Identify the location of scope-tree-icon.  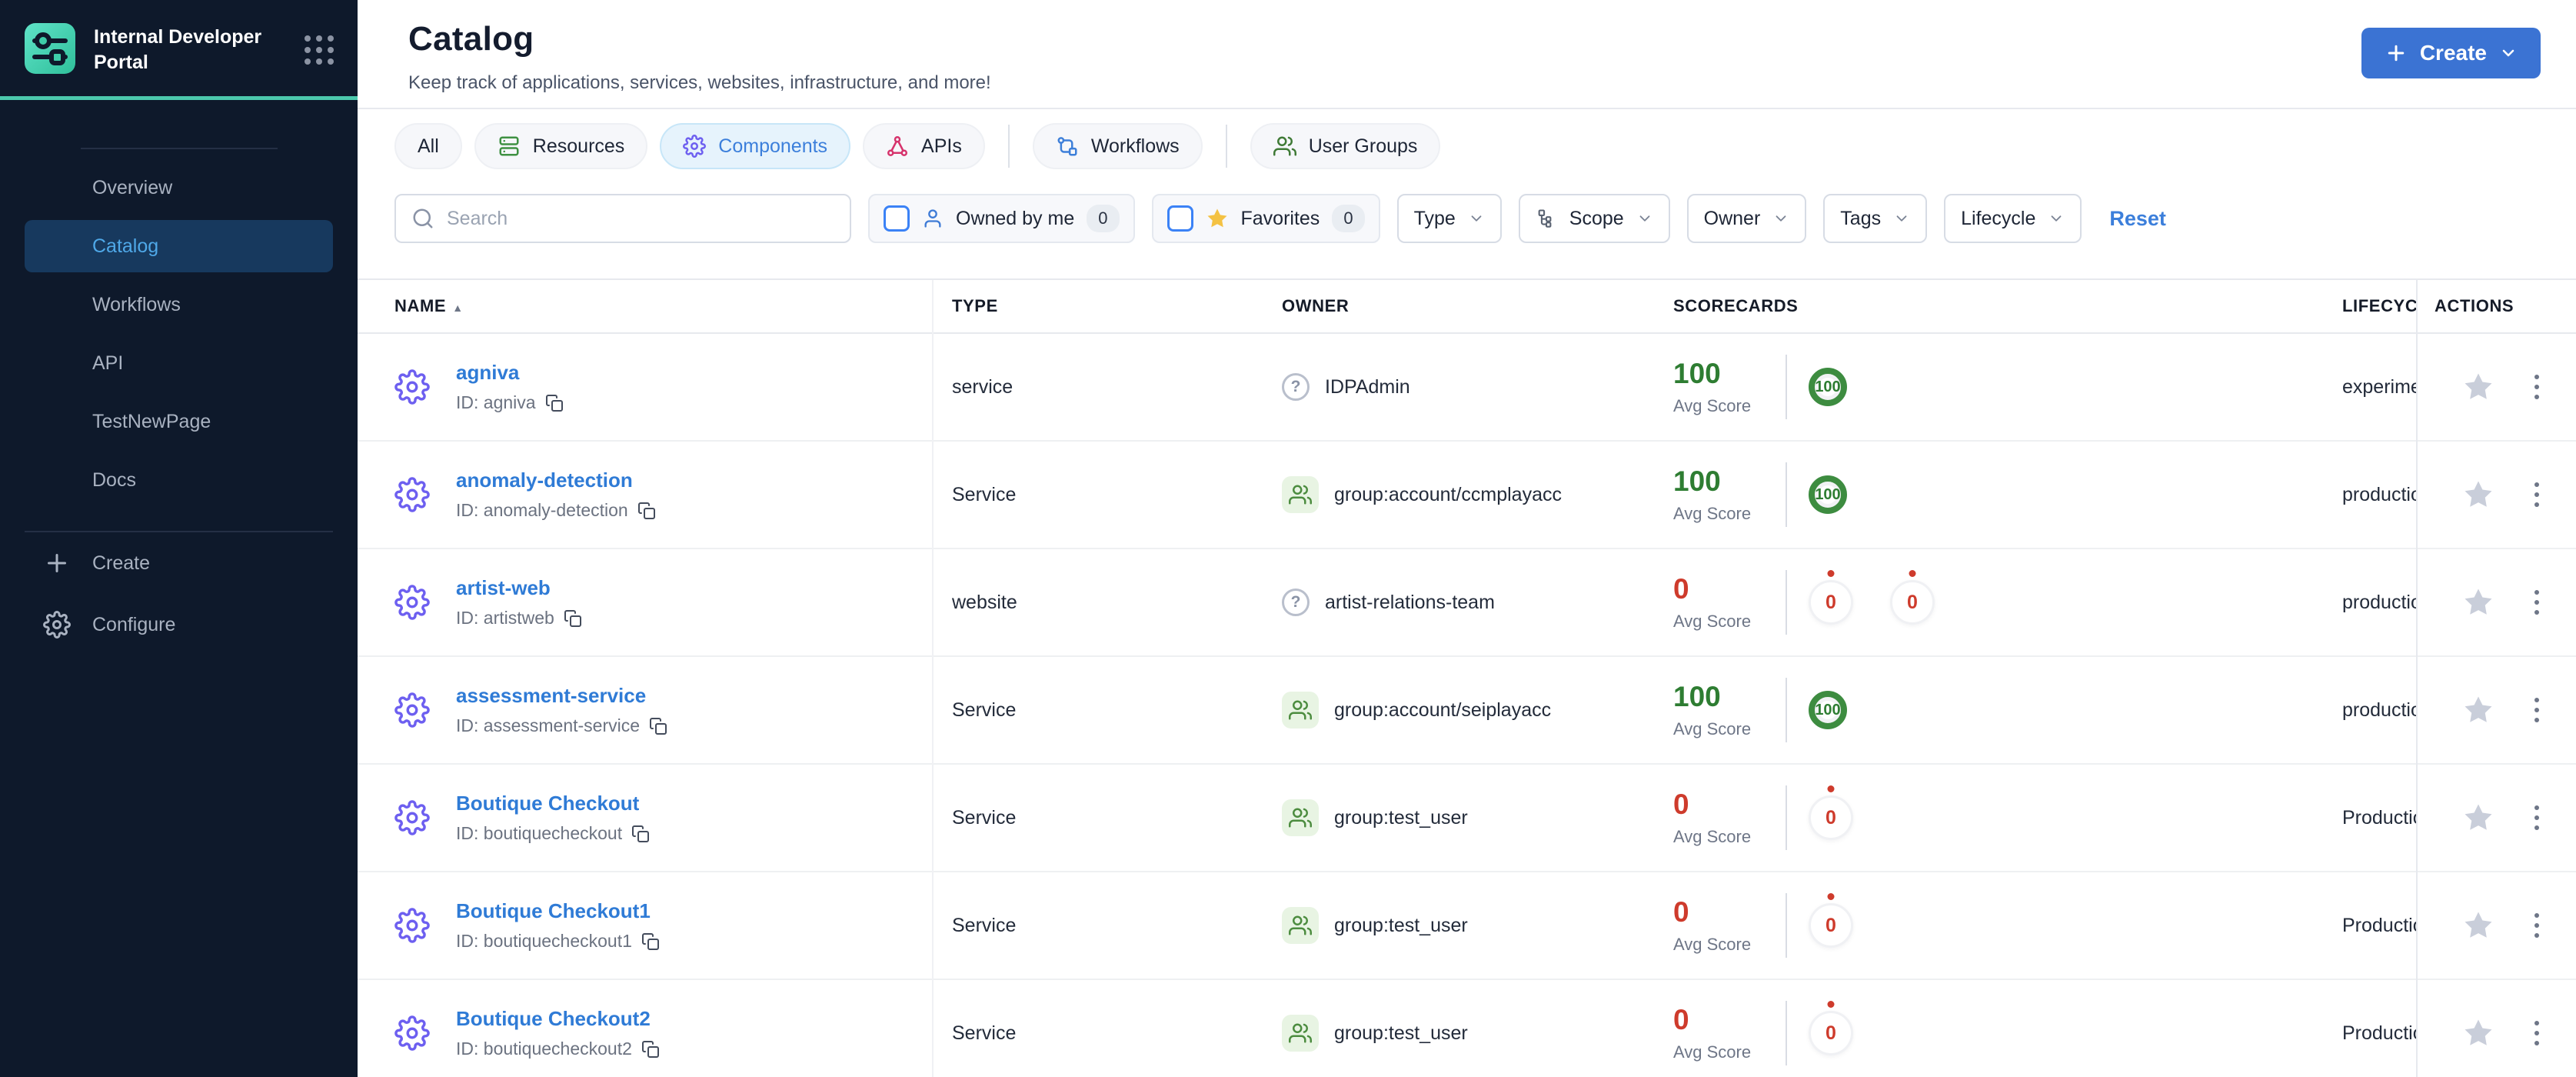
(1545, 218).